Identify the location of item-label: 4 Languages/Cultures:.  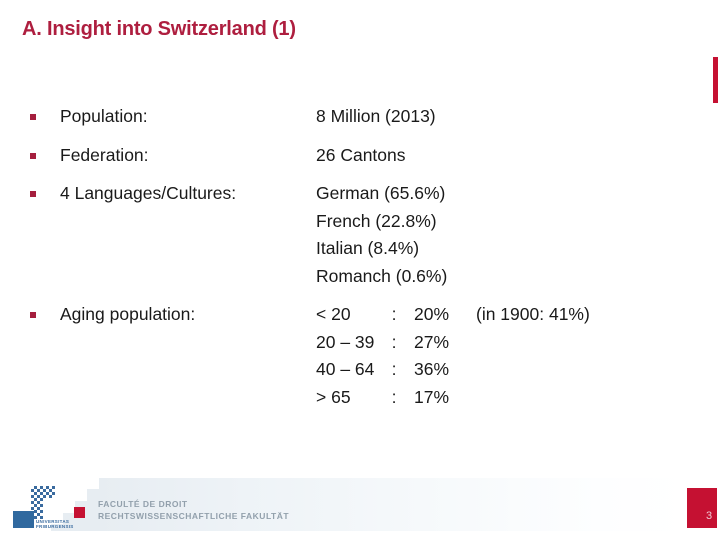
(148, 193).